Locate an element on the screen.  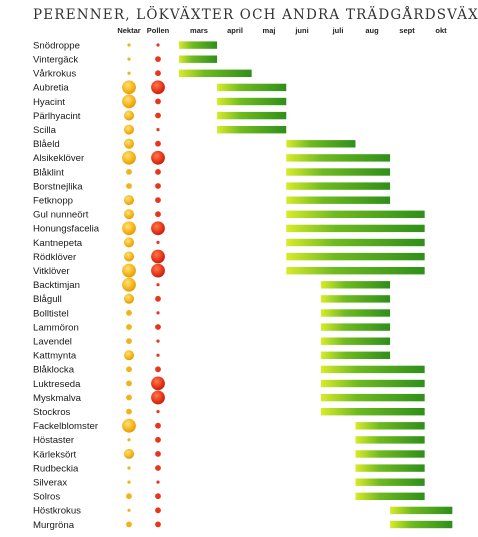
plant-row: Silverax is located at coordinates (229, 483).